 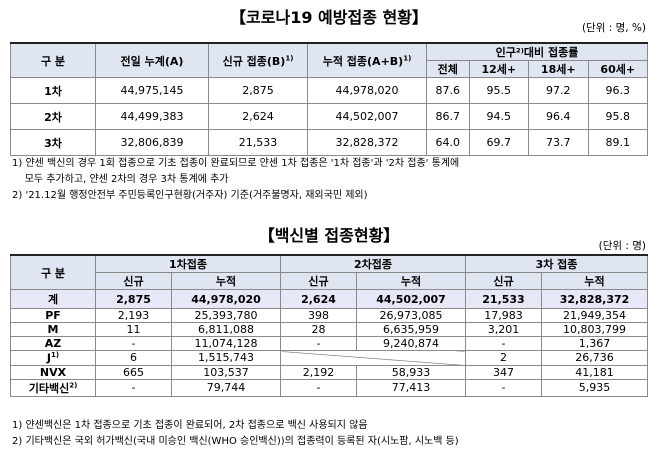 What do you see at coordinates (329, 235) in the screenshot?
I see `title-vaccine-type-status: 【백신별 접종현황】` at bounding box center [329, 235].